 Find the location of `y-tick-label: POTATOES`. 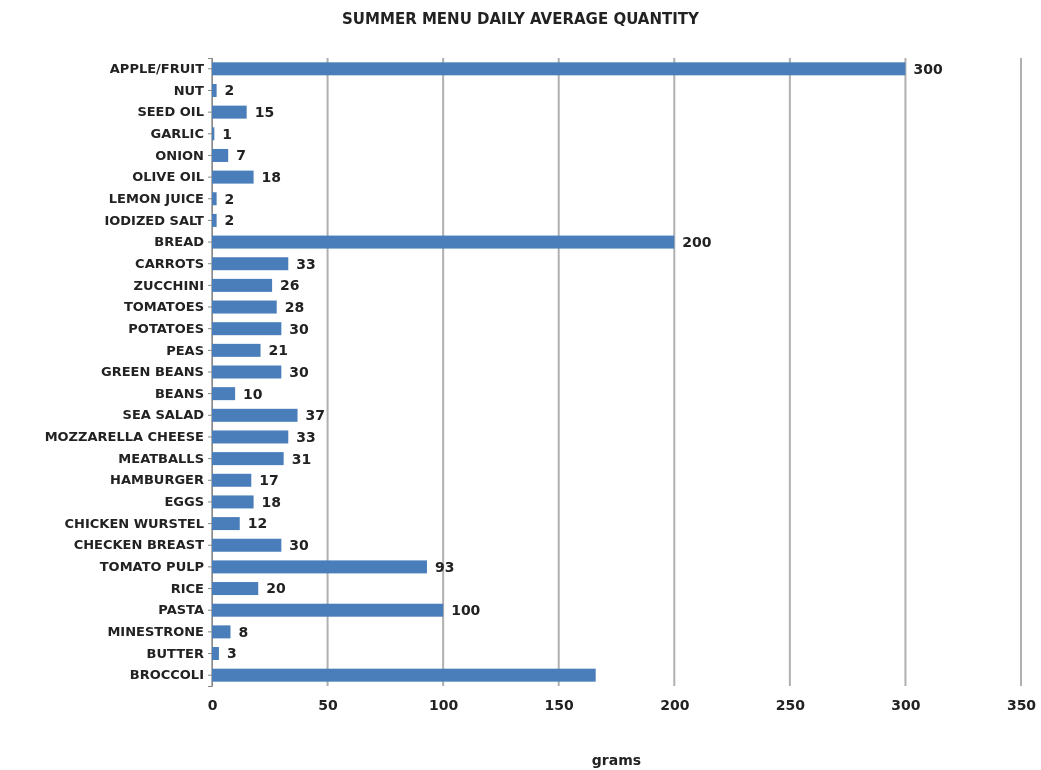

y-tick-label: POTATOES is located at coordinates (166, 328).